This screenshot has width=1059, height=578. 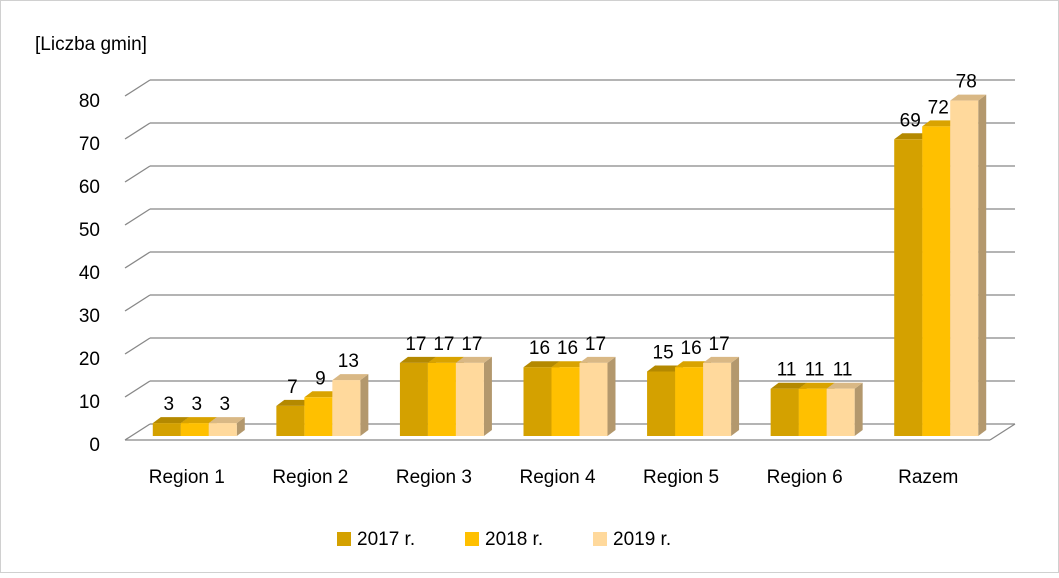 What do you see at coordinates (89, 359) in the screenshot?
I see `y-tick-label: 20` at bounding box center [89, 359].